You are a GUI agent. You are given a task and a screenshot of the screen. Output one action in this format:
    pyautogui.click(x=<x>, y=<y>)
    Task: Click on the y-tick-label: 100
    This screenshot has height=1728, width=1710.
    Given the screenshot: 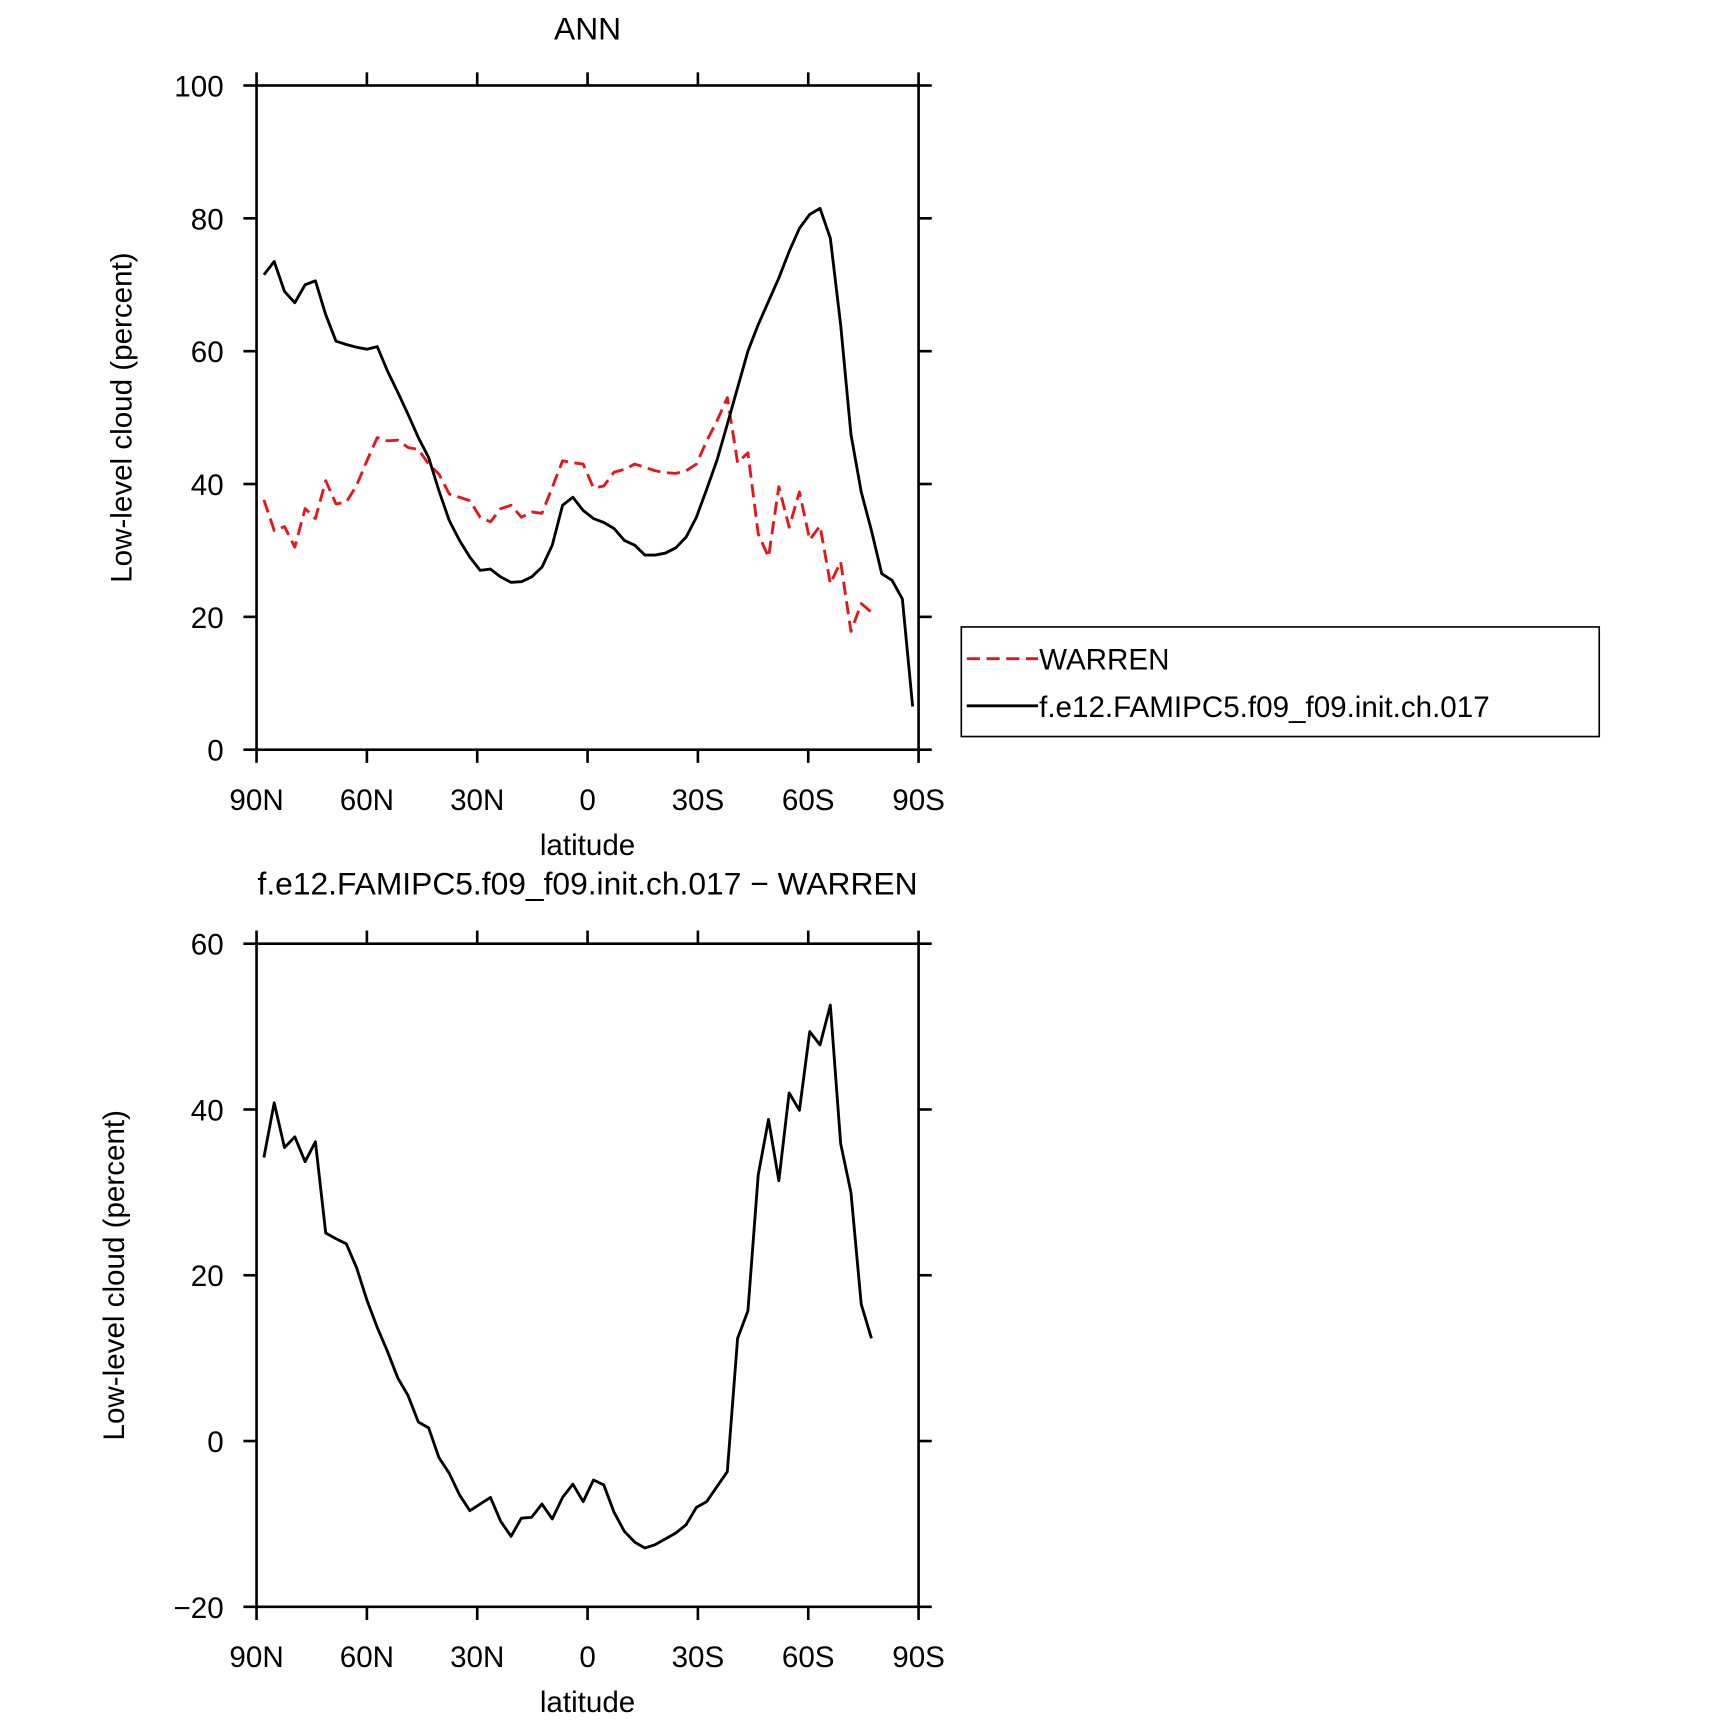 What is the action you would take?
    pyautogui.click(x=198, y=86)
    